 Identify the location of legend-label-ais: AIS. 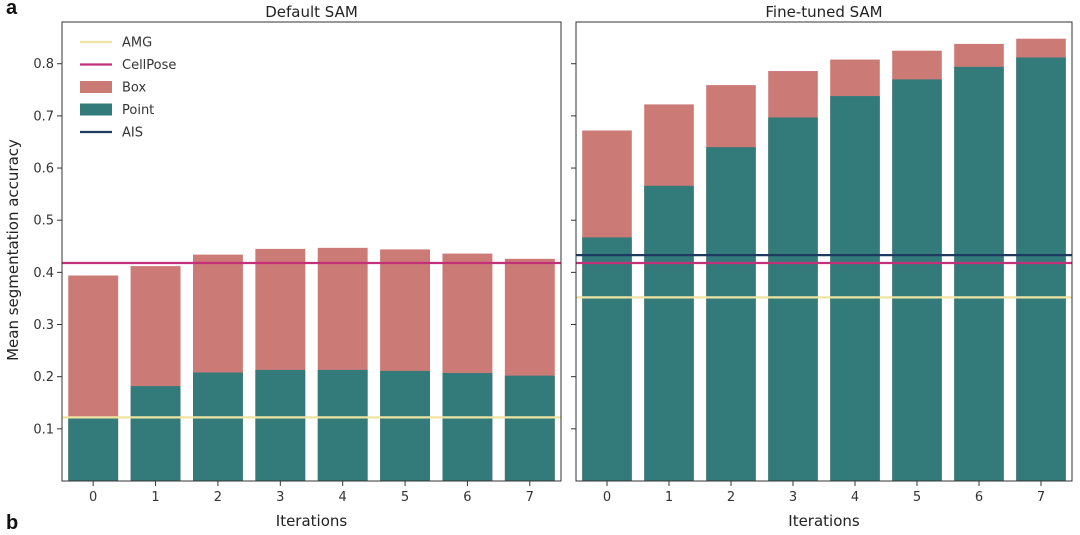
(132, 133).